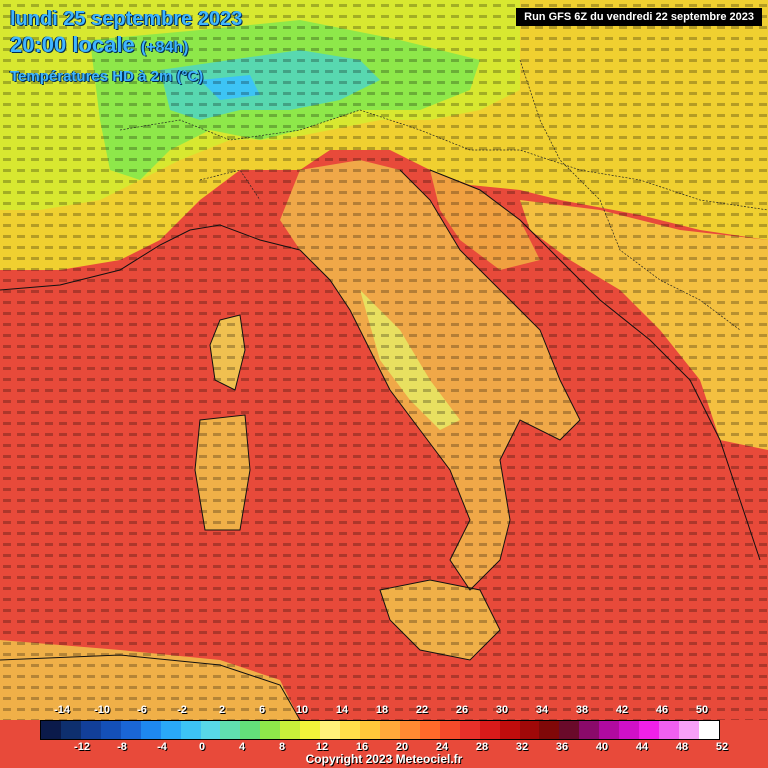 Image resolution: width=768 pixels, height=768 pixels. I want to click on legend-tick-lower: 16, so click(362, 747).